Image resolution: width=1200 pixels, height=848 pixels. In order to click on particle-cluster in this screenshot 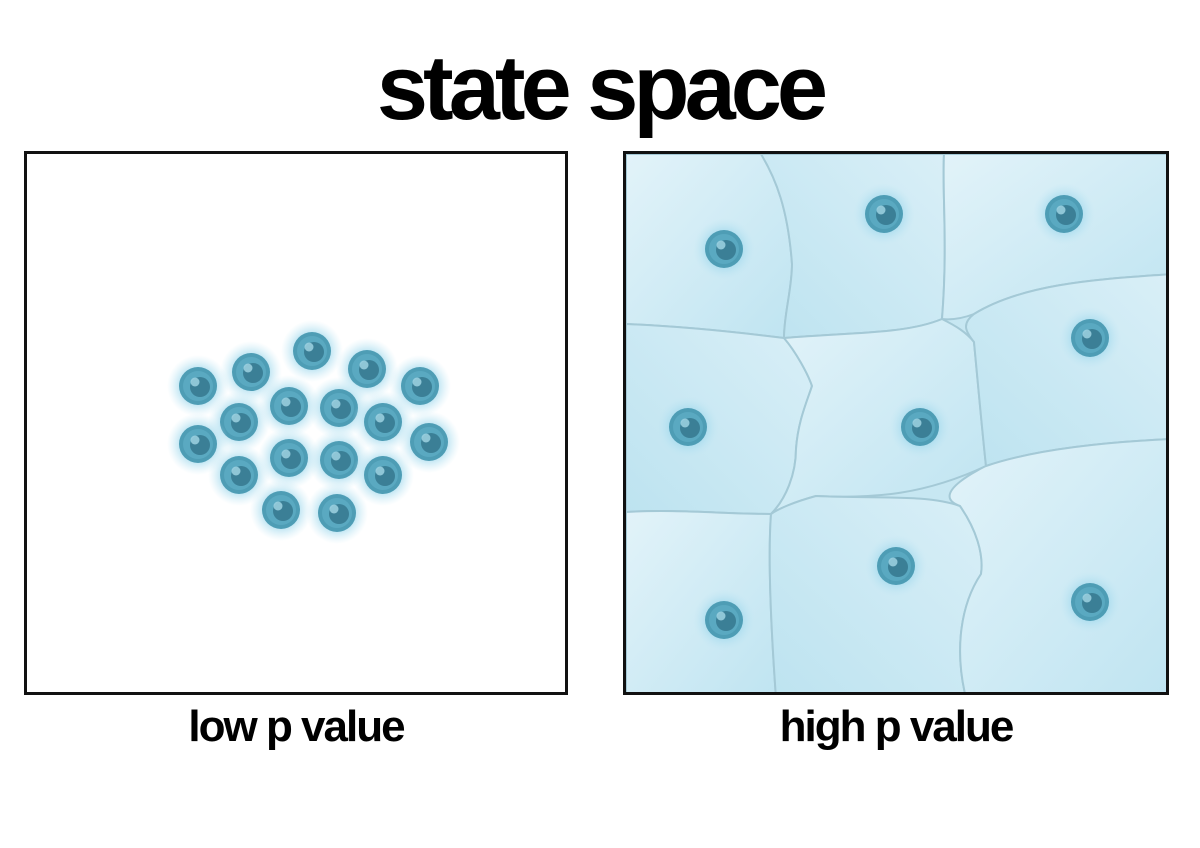, I will do `click(313, 432)`.